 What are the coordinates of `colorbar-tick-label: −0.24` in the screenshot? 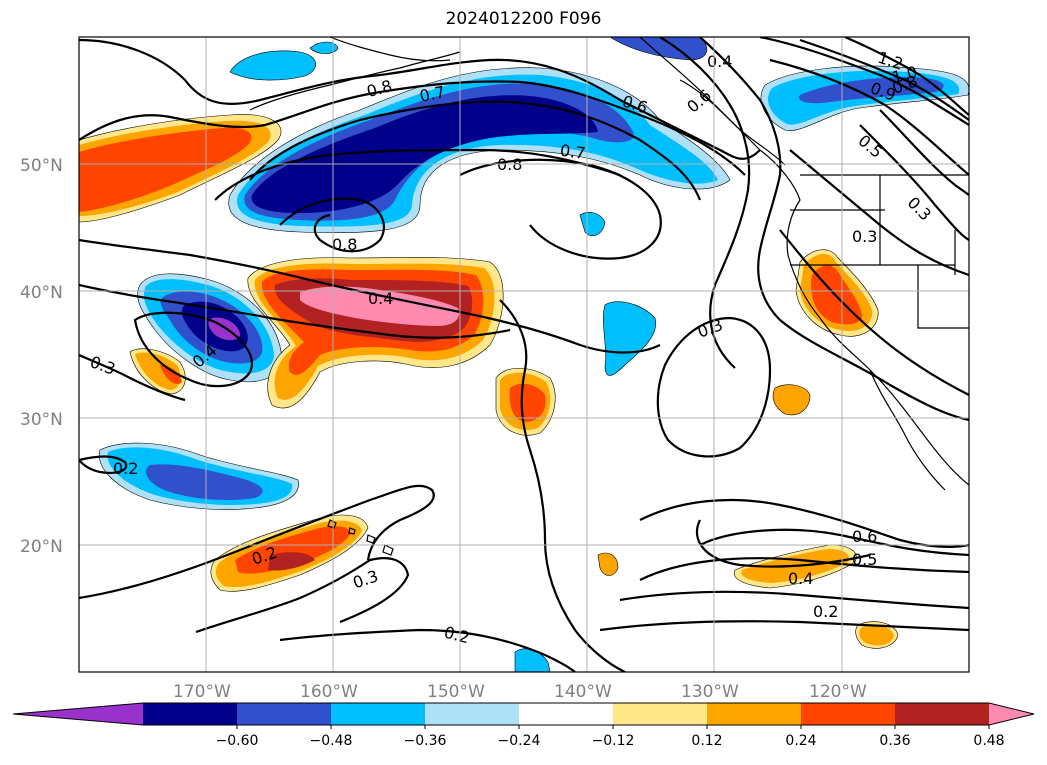 It's located at (519, 741).